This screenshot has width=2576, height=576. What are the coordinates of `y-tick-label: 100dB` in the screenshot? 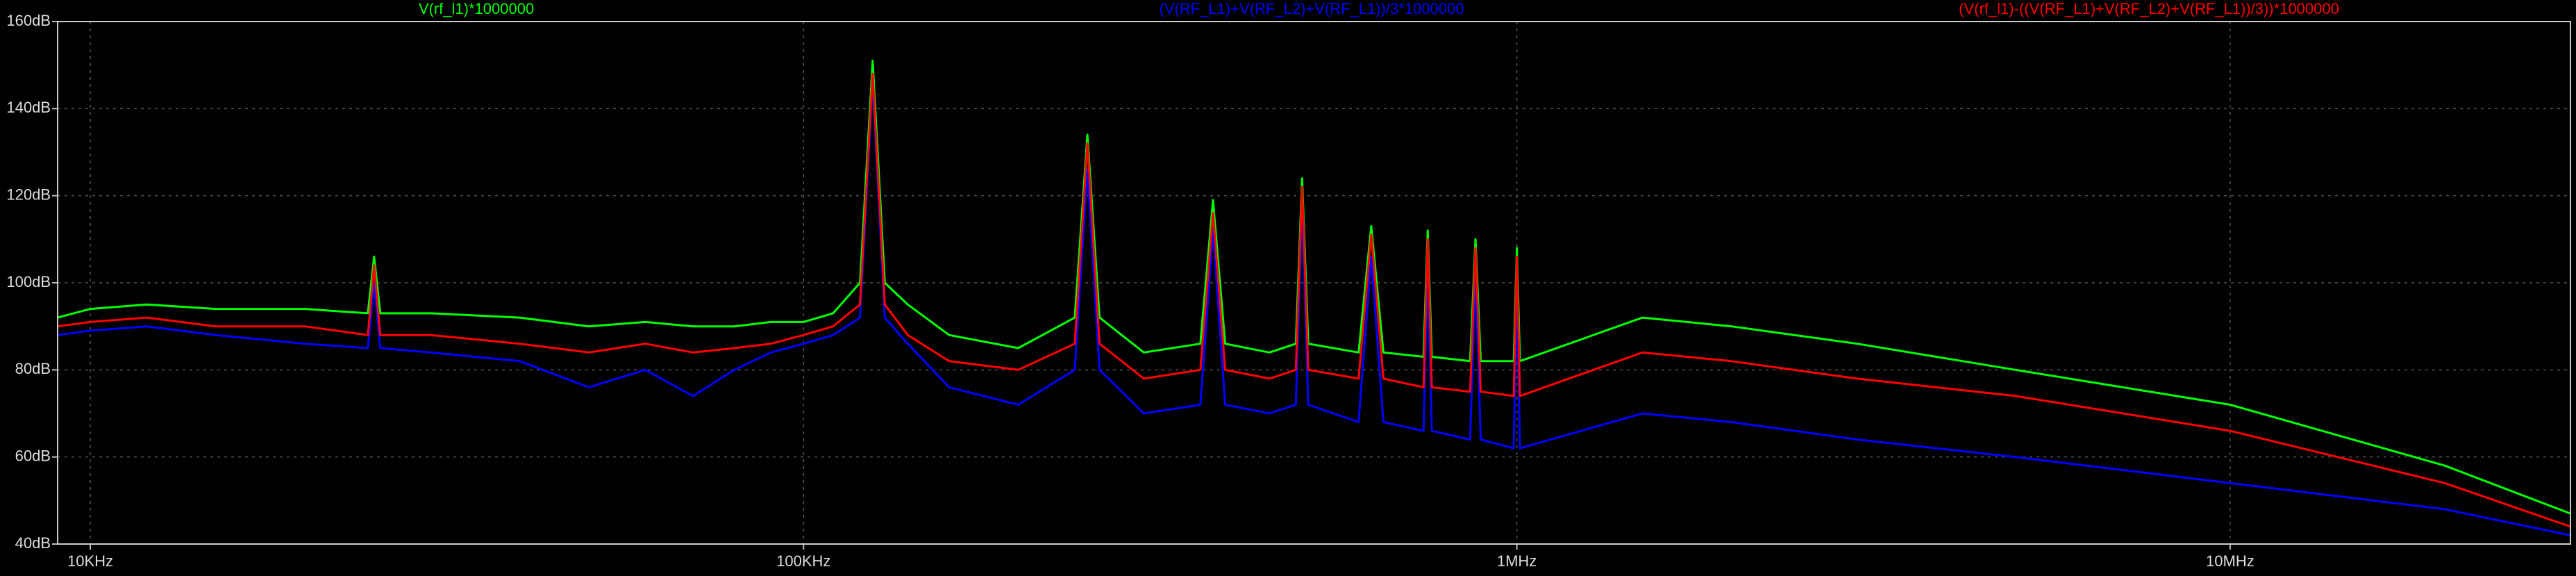 It's located at (28, 281).